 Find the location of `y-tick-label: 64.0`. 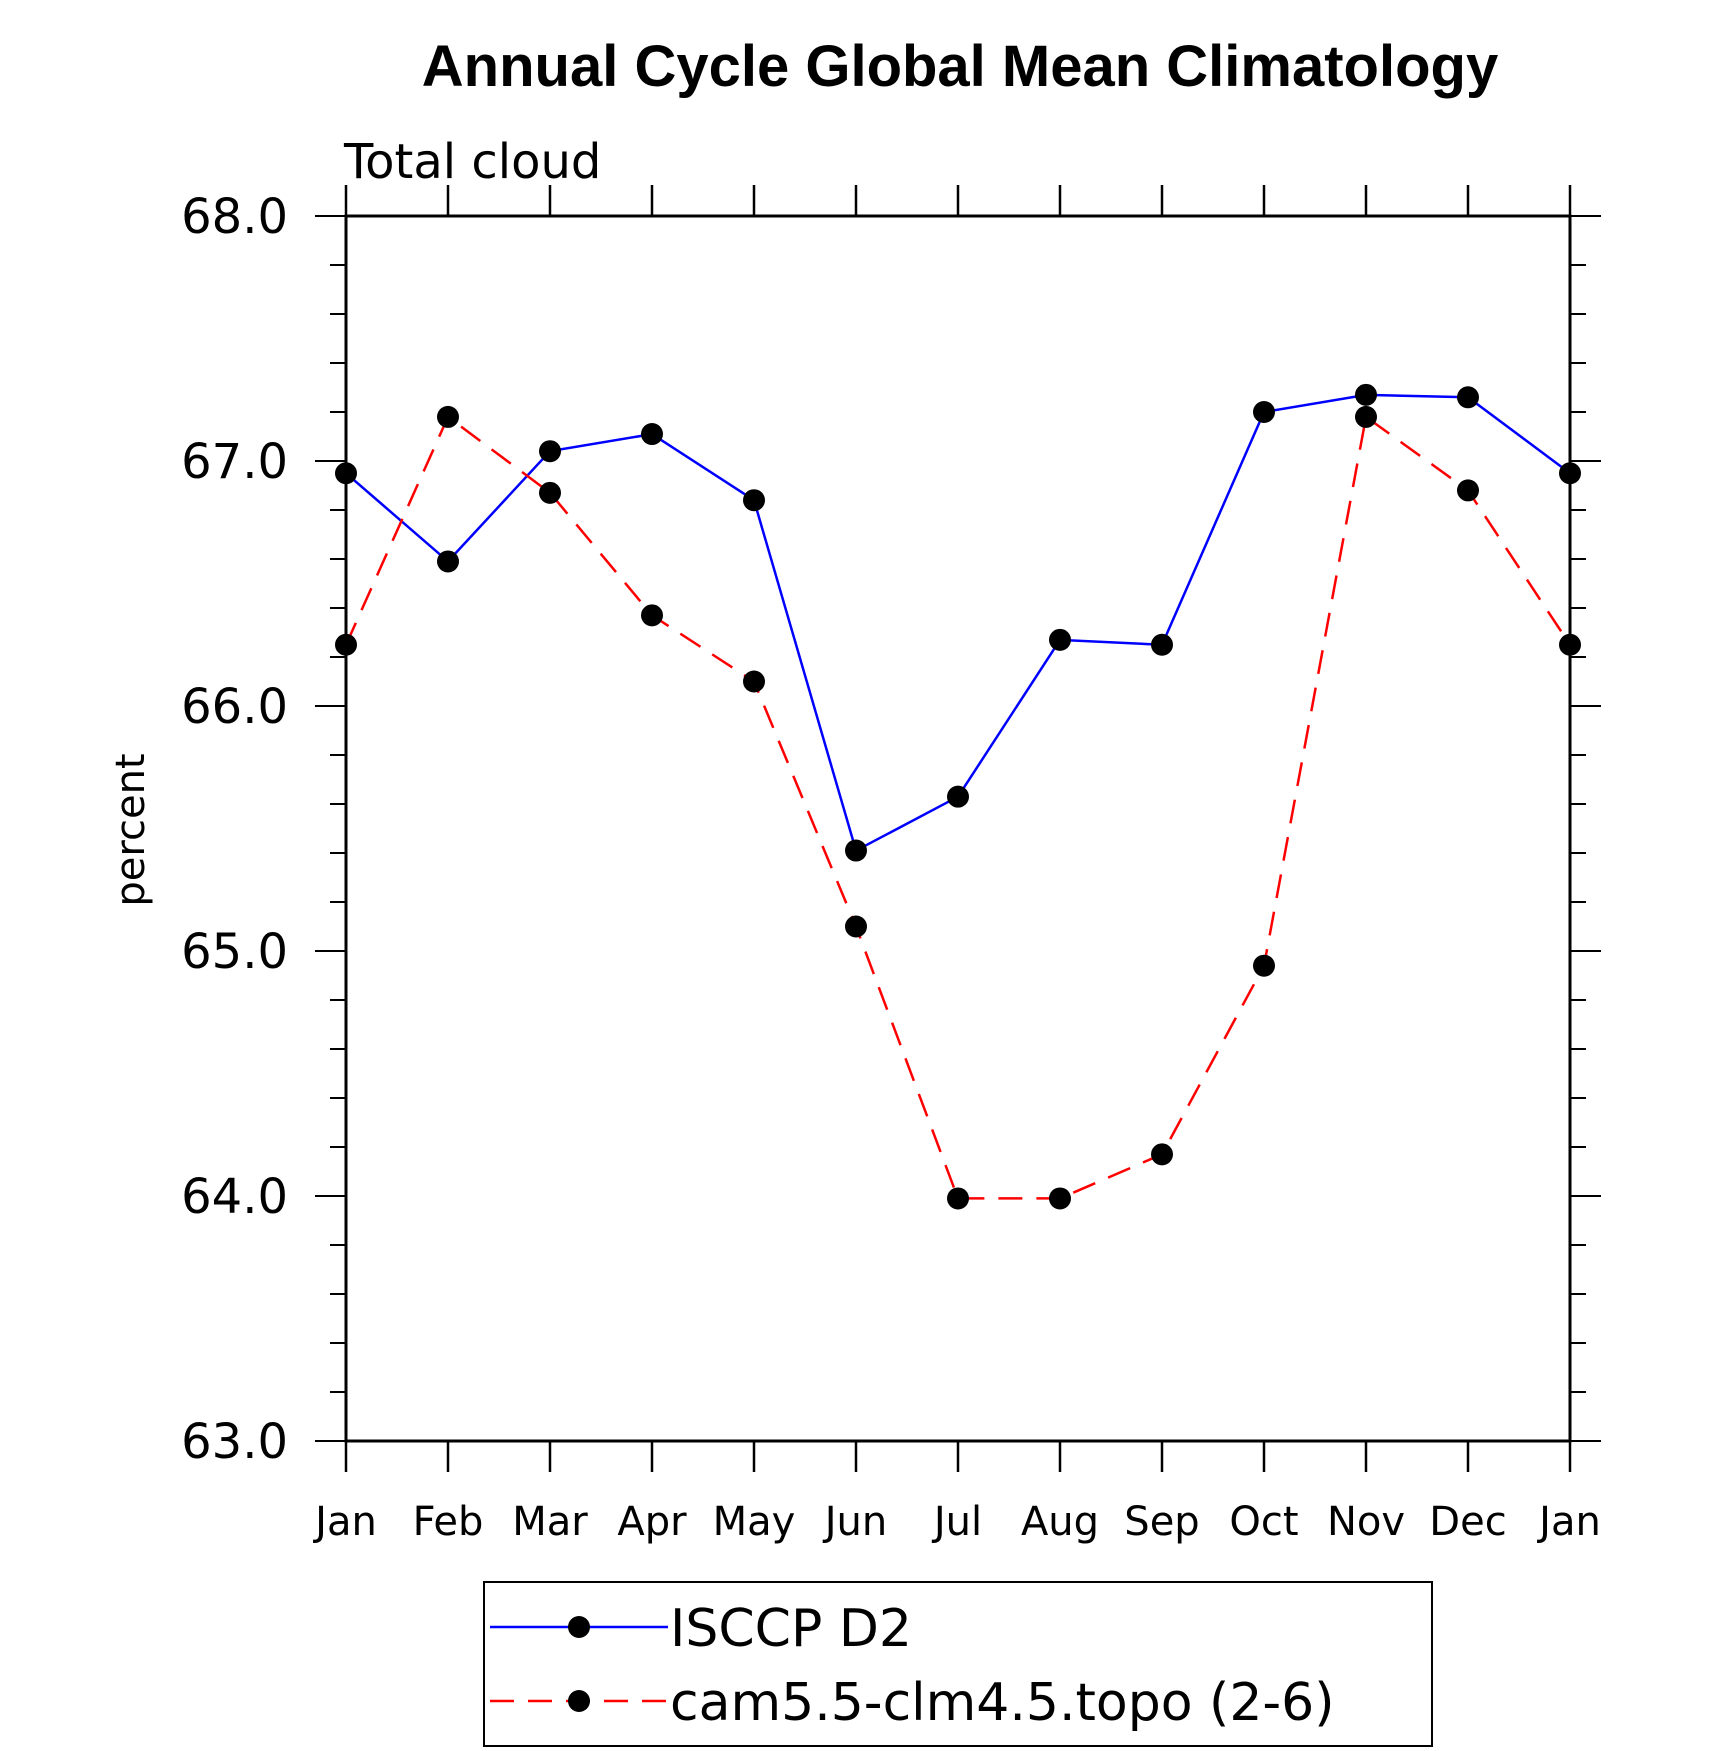

y-tick-label: 64.0 is located at coordinates (234, 1197).